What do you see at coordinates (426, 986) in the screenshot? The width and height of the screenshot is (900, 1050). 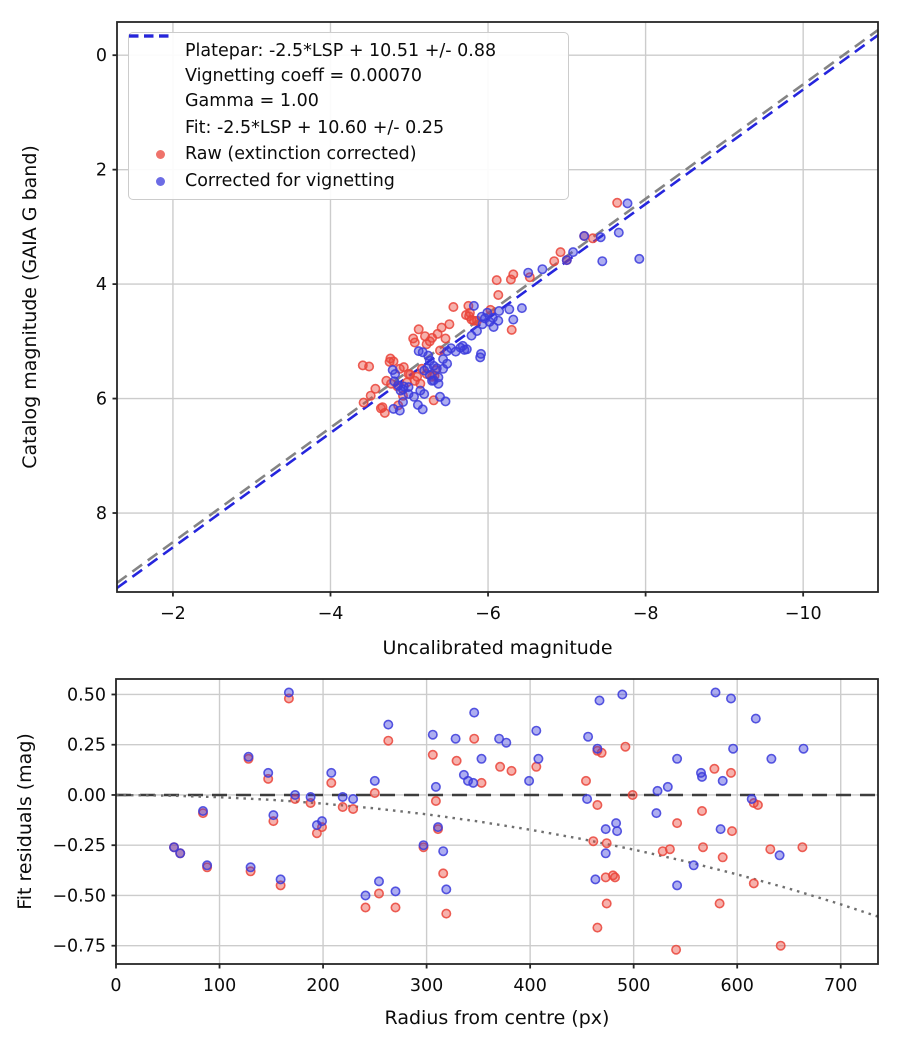 I see `x-tick-label: 300` at bounding box center [426, 986].